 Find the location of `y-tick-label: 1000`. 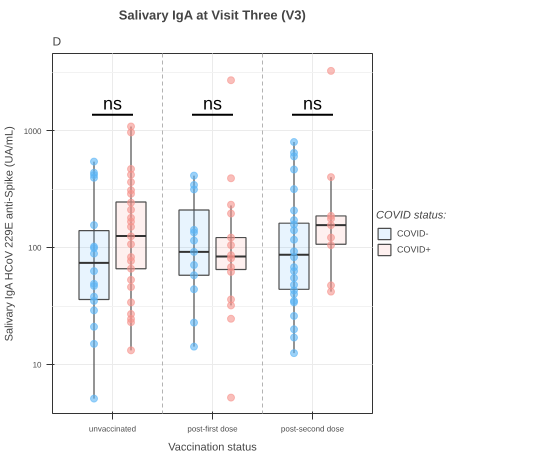

y-tick-label: 1000 is located at coordinates (33, 131).